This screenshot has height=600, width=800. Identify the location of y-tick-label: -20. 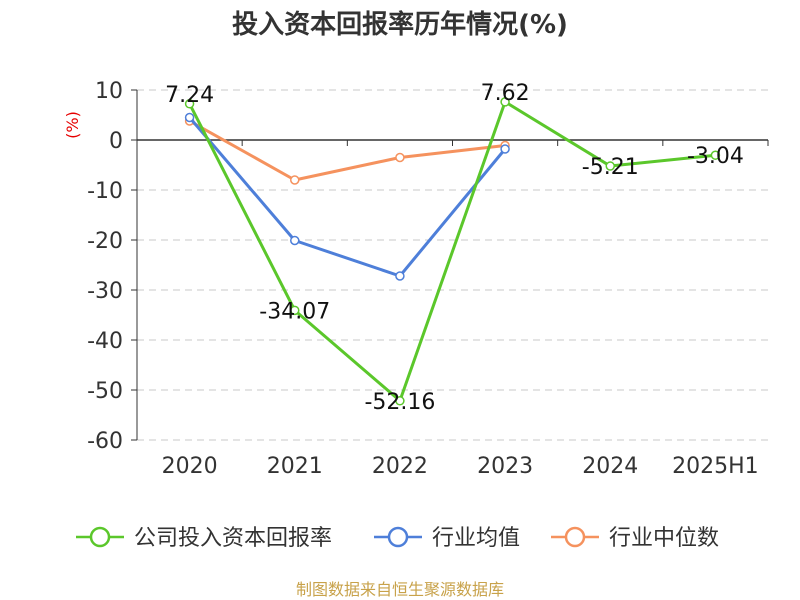
(105, 241).